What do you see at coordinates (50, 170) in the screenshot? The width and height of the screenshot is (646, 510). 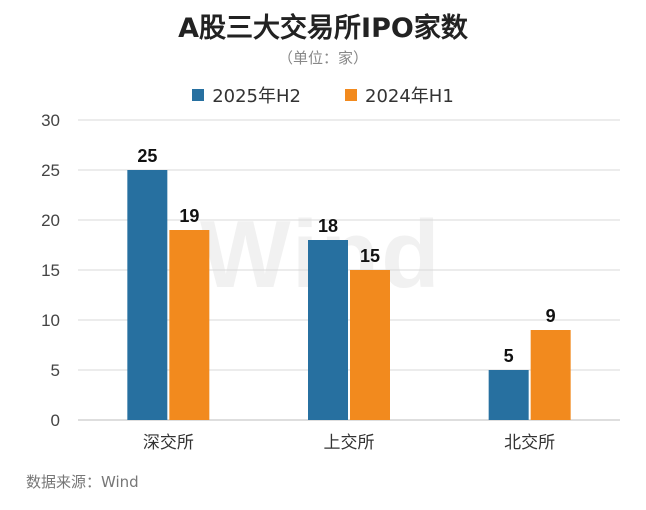 I see `y-tick-label: 25` at bounding box center [50, 170].